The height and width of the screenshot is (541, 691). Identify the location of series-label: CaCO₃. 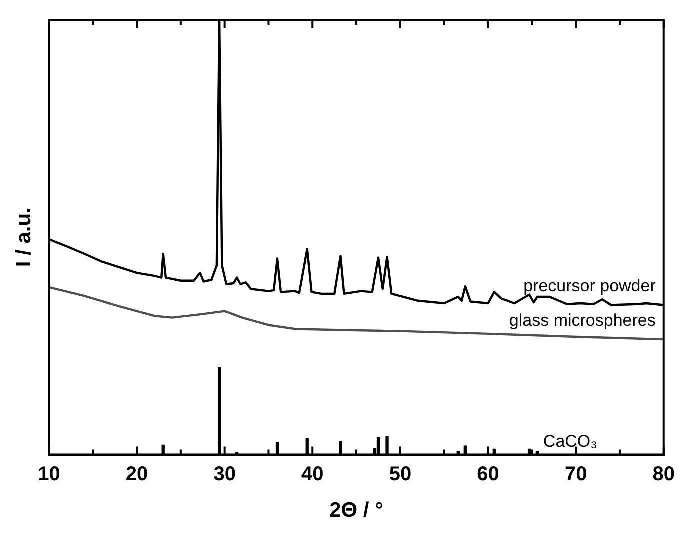
(570, 441).